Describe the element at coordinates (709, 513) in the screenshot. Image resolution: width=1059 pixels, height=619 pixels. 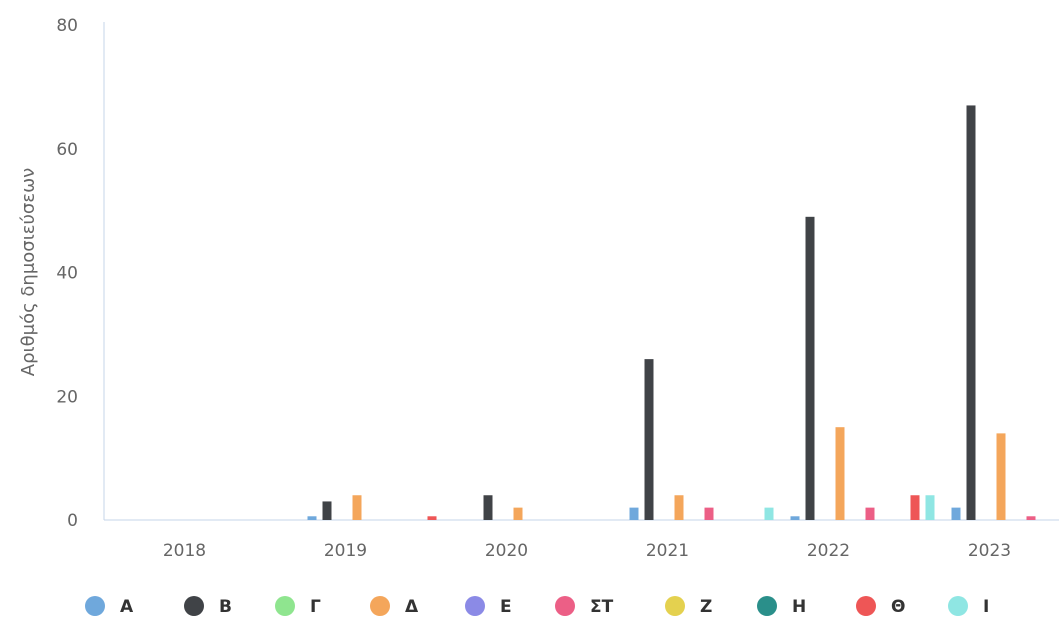
I see `bar-ΣΤ-2021` at that location.